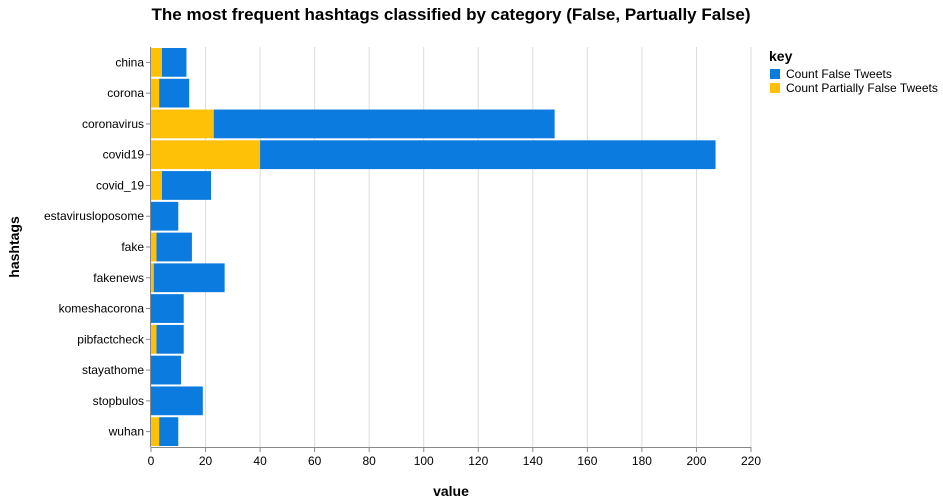 This screenshot has width=943, height=503. What do you see at coordinates (94, 216) in the screenshot?
I see `y-tick-label: estavirusloposome` at bounding box center [94, 216].